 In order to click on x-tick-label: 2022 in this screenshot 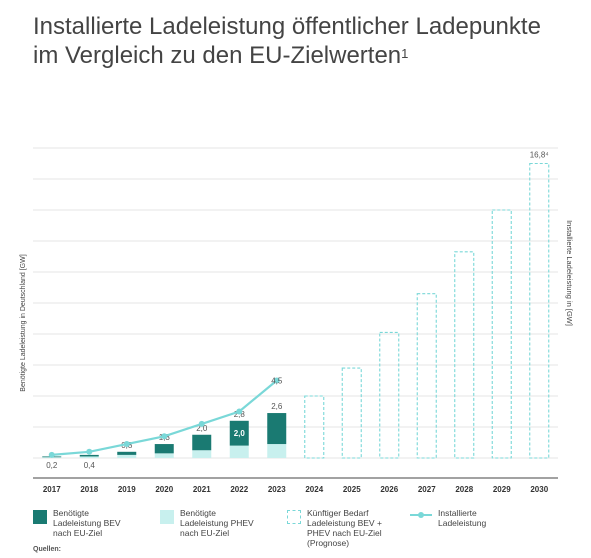, I will do `click(239, 489)`.